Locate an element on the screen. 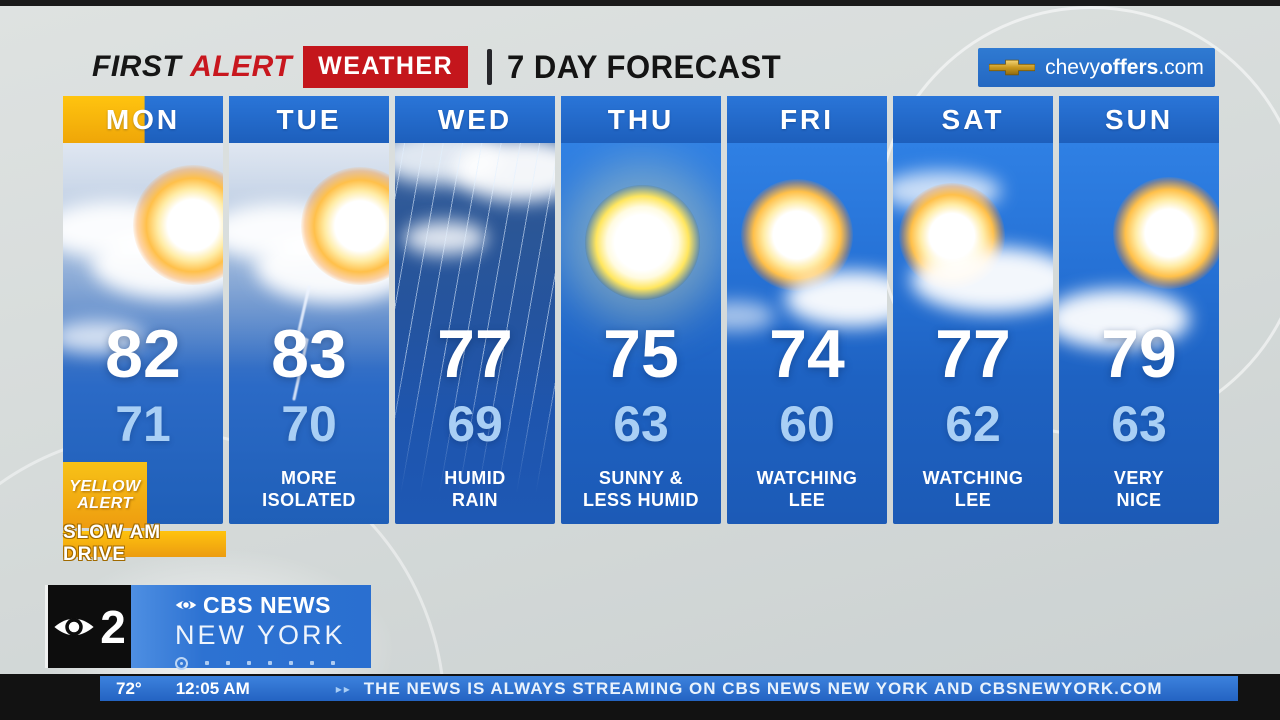 The width and height of the screenshot is (1280, 720). day-label: WED is located at coordinates (475, 119).